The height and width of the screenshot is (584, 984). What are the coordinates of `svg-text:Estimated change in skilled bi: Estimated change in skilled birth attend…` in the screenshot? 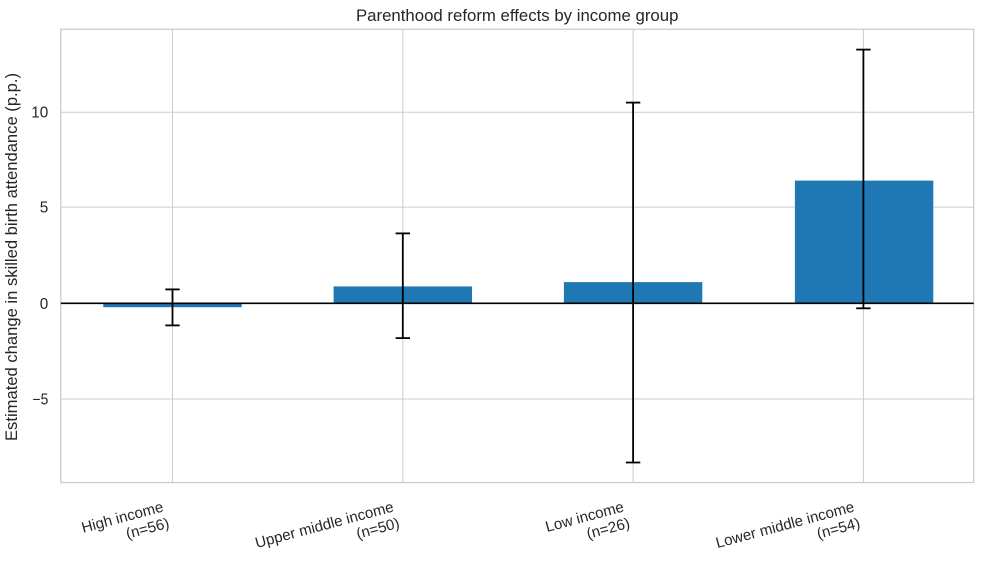 It's located at (11, 257).